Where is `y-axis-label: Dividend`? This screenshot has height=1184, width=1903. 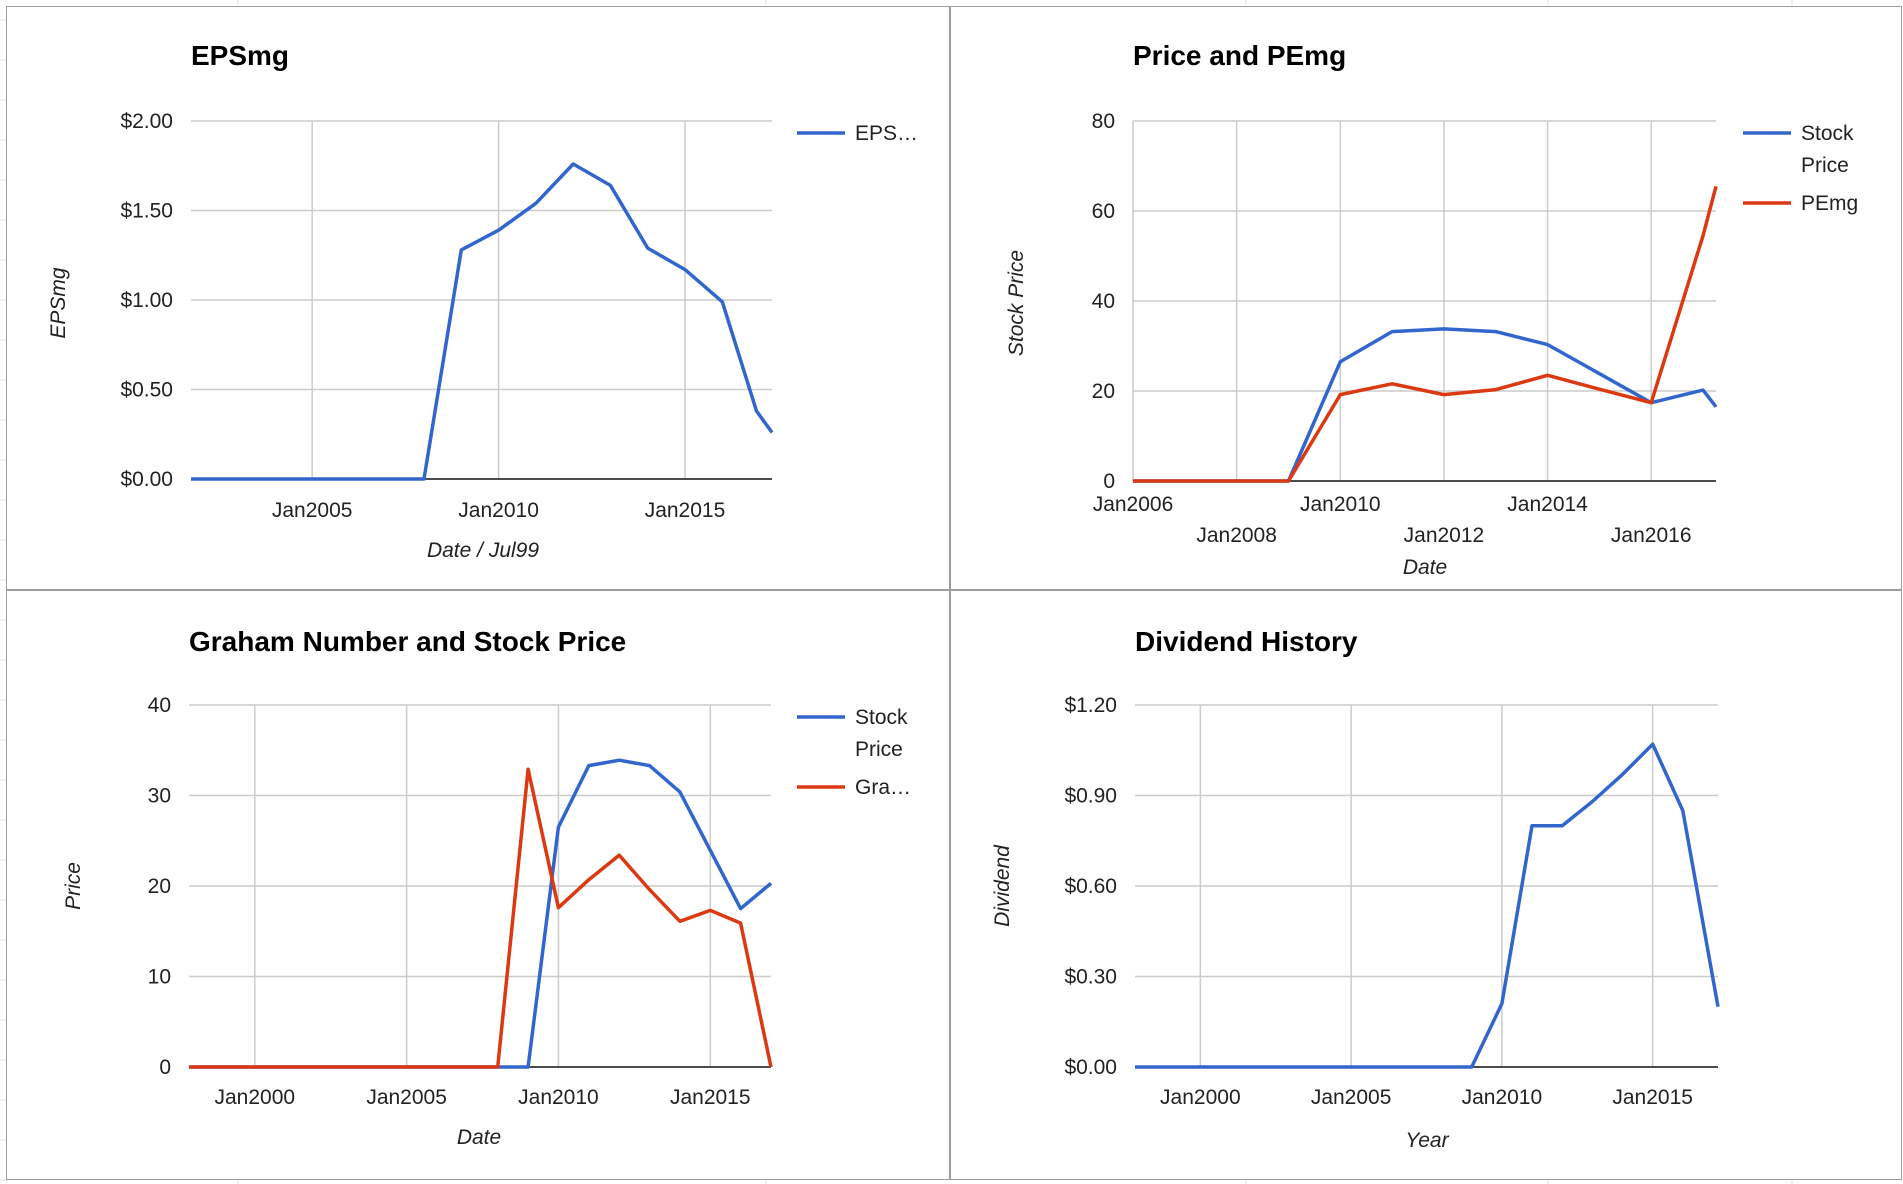 y-axis-label: Dividend is located at coordinates (1002, 885).